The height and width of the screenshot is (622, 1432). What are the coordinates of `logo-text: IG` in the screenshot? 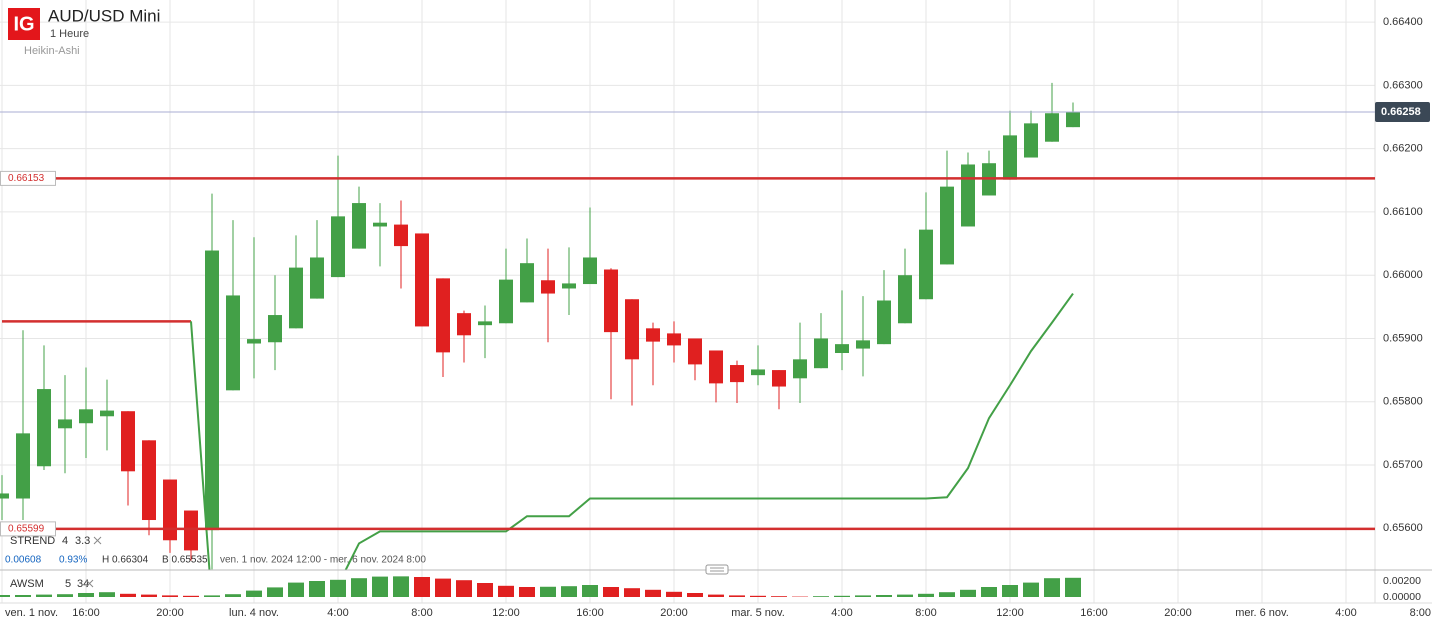 It's located at (23, 24).